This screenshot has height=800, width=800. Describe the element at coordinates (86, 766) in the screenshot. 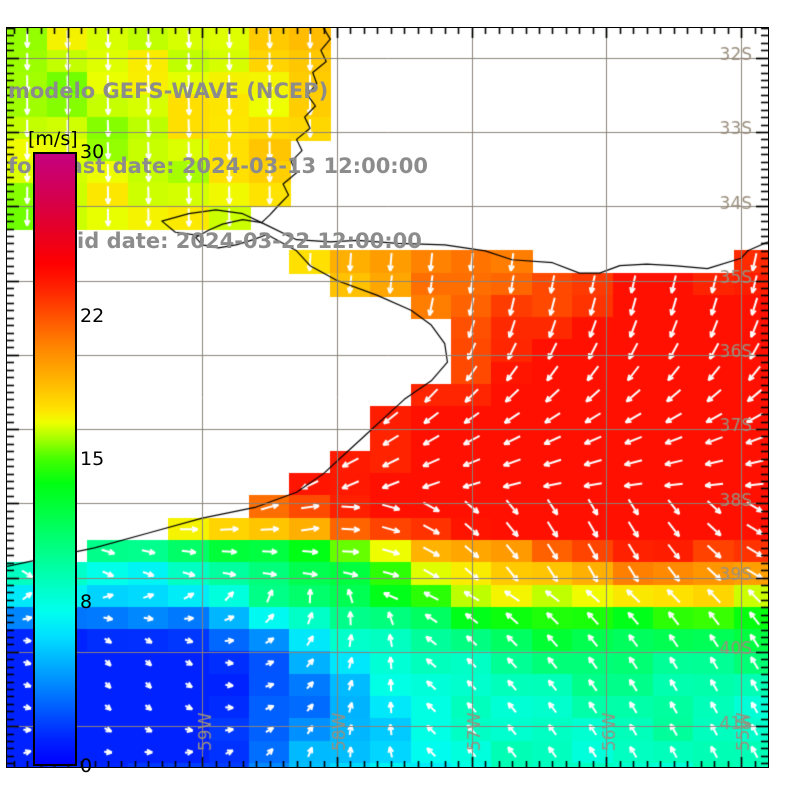

I see `colorbar-tick-0: 0` at that location.